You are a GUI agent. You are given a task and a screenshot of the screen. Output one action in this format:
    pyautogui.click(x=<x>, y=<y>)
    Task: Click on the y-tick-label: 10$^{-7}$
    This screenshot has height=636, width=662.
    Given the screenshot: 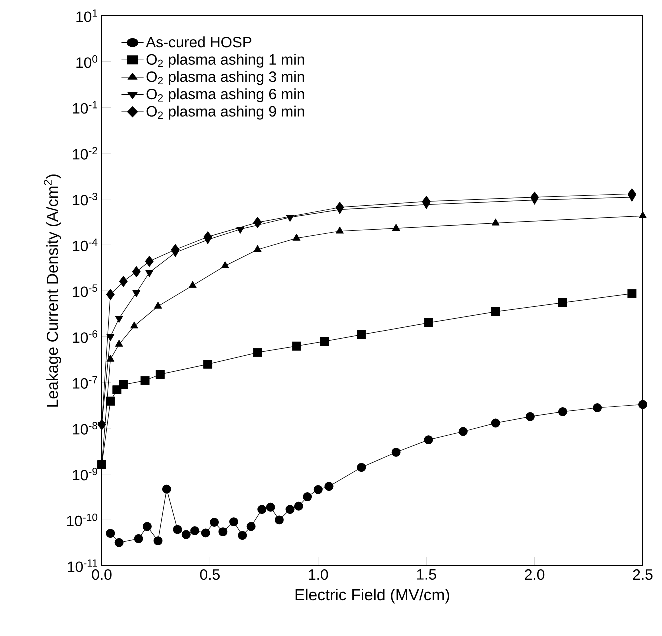 What is the action you would take?
    pyautogui.click(x=85, y=382)
    